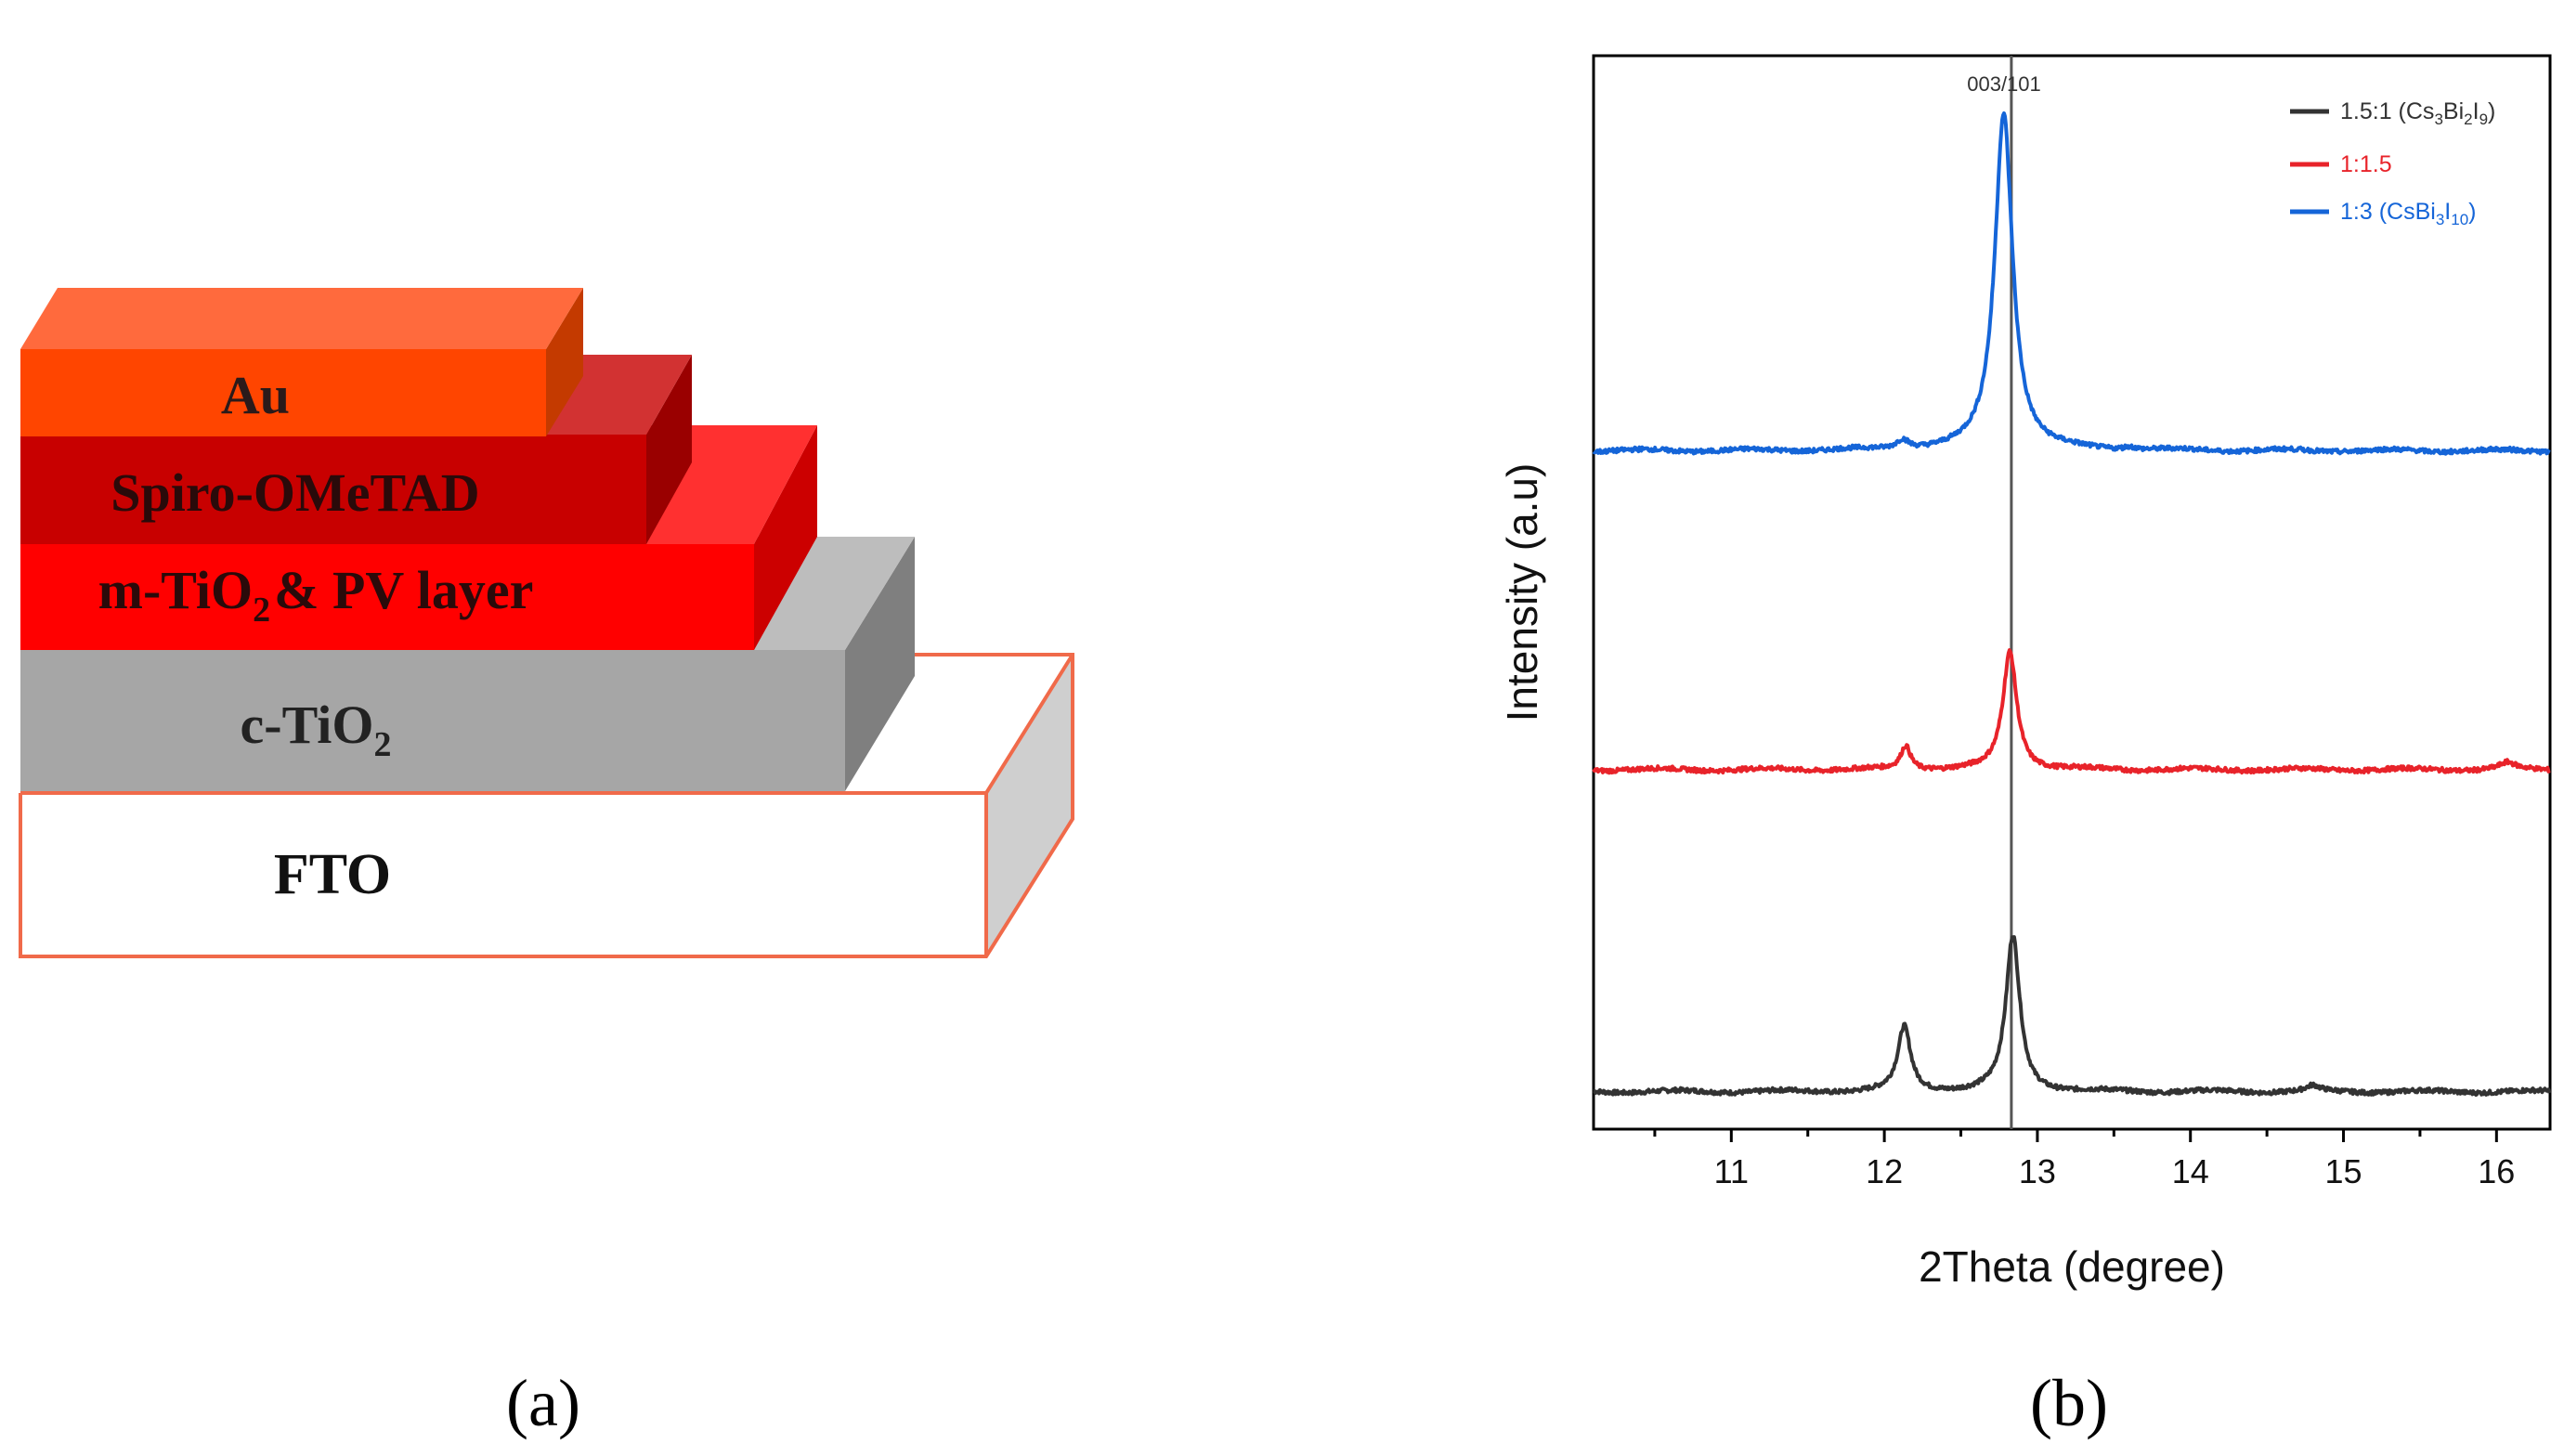 Image resolution: width=2564 pixels, height=1456 pixels. Describe the element at coordinates (2004, 84) in the screenshot. I see `peak-annotation: 003/101` at that location.